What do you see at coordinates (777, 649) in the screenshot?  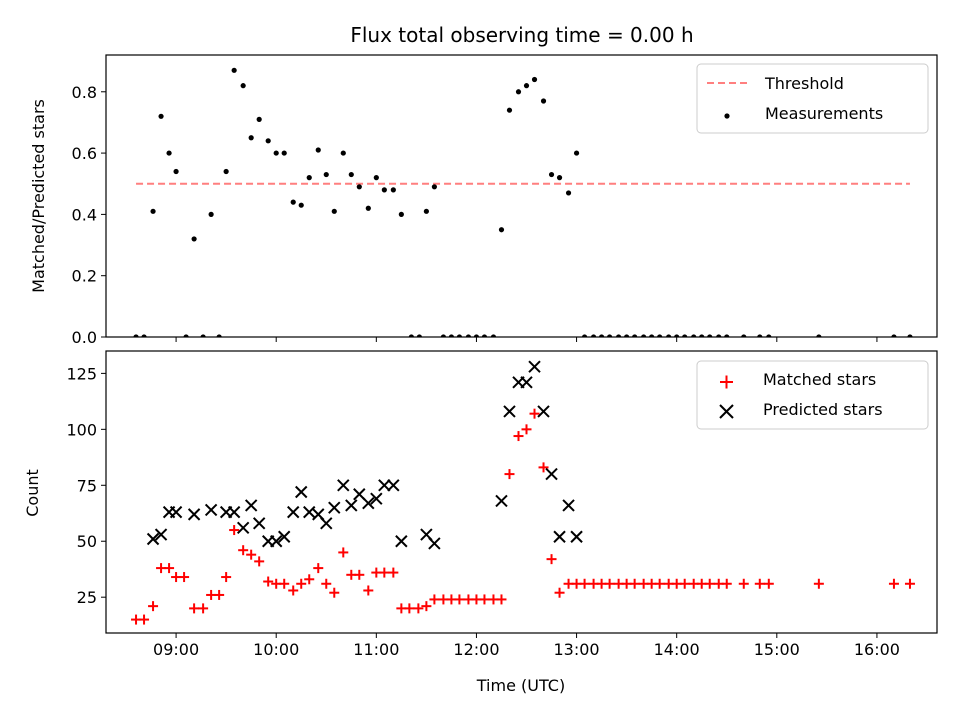 I see `bottom-xtick-label: 15:00` at bounding box center [777, 649].